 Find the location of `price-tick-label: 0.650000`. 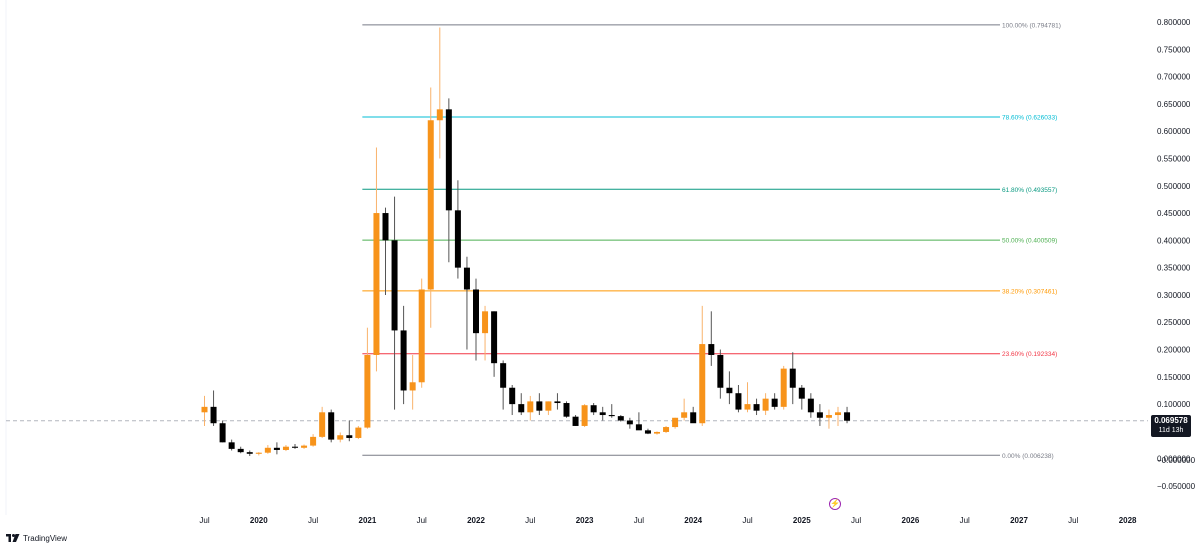

price-tick-label: 0.650000 is located at coordinates (1174, 104).